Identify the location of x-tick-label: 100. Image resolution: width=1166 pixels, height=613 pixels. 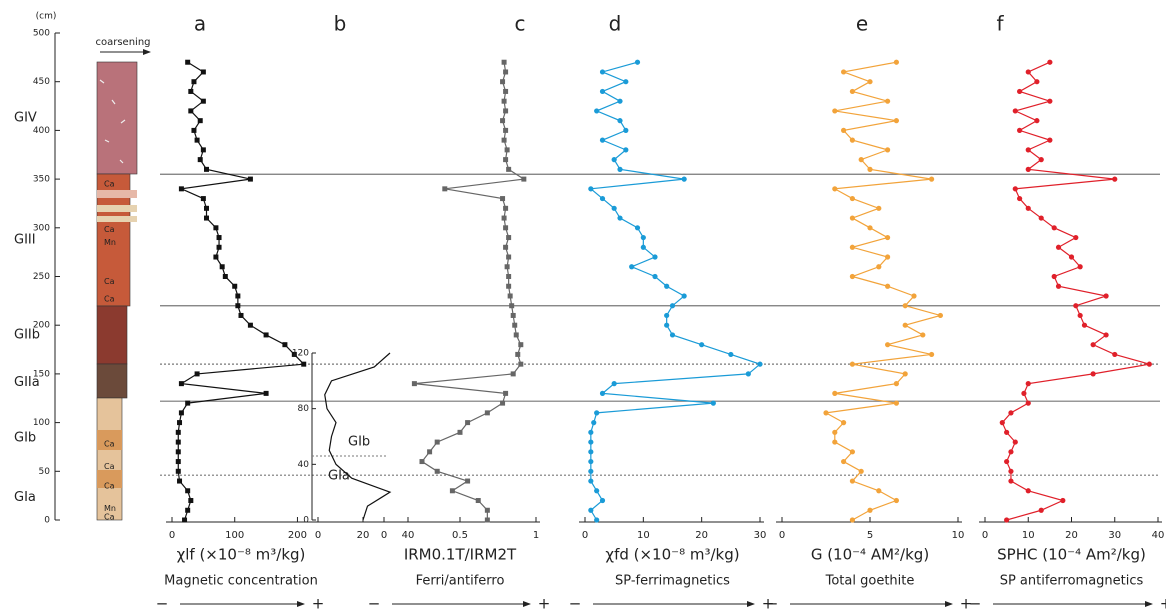
(234, 535).